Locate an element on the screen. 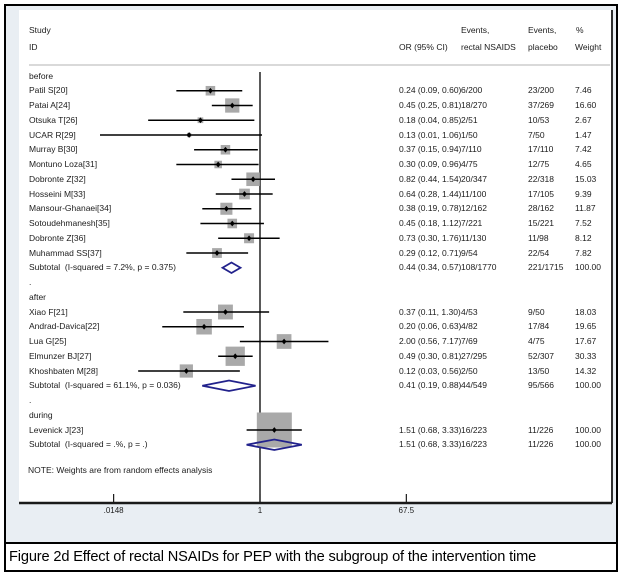  study-label: Dobronte Z[32] is located at coordinates (57, 178).